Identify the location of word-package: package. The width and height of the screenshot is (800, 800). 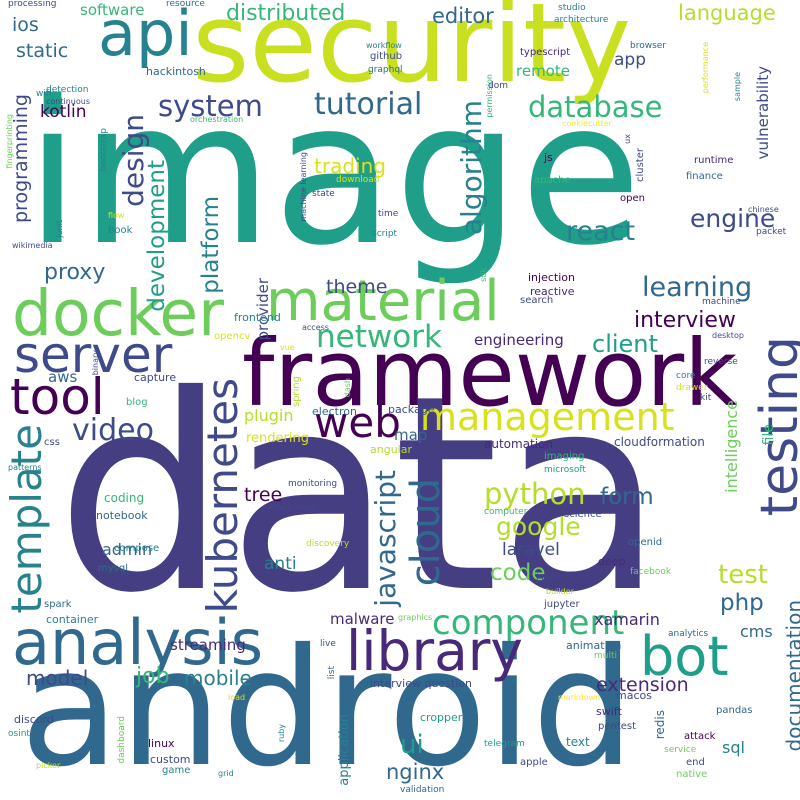
(411, 409).